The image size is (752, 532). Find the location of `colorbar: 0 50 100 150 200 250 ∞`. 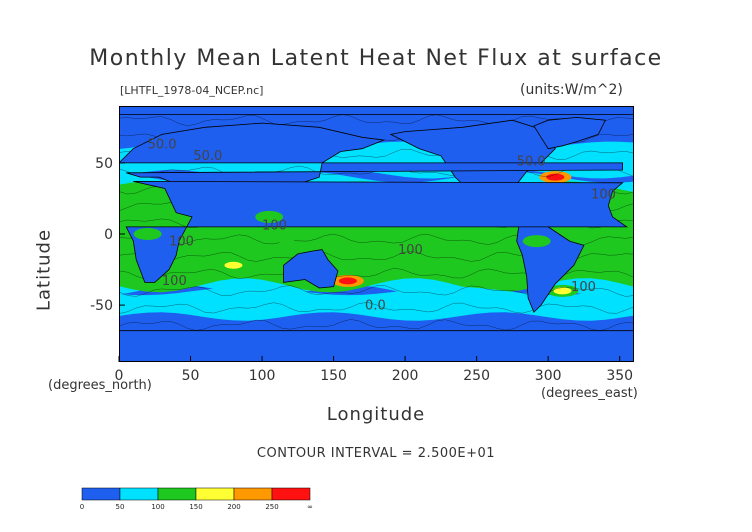

colorbar: 0 50 100 150 200 250 ∞ is located at coordinates (196, 499).